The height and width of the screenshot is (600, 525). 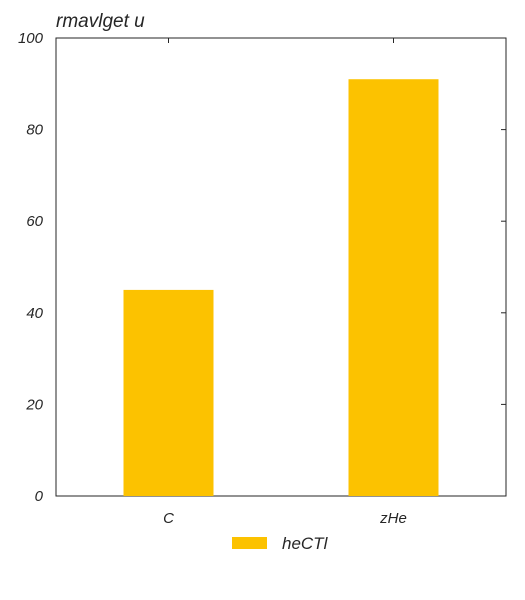 What do you see at coordinates (249, 543) in the screenshot?
I see `legend-swatch` at bounding box center [249, 543].